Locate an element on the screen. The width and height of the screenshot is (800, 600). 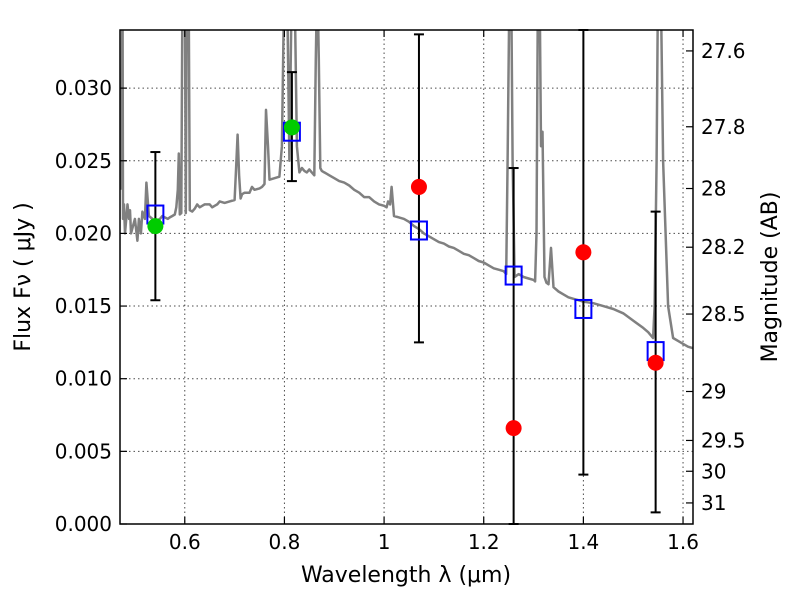
right-tick-label: 27.8 is located at coordinates (723, 127).